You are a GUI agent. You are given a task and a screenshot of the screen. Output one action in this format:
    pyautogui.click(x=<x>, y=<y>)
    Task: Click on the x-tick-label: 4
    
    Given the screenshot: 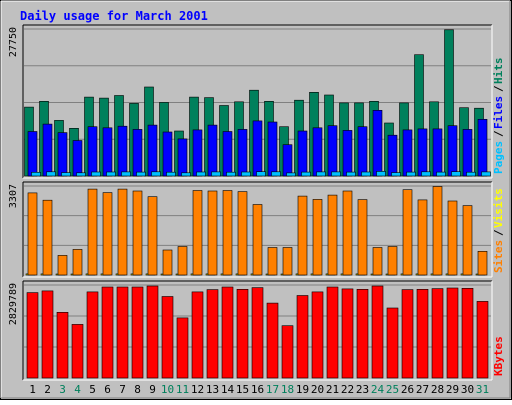 What is the action you would take?
    pyautogui.click(x=77, y=389)
    